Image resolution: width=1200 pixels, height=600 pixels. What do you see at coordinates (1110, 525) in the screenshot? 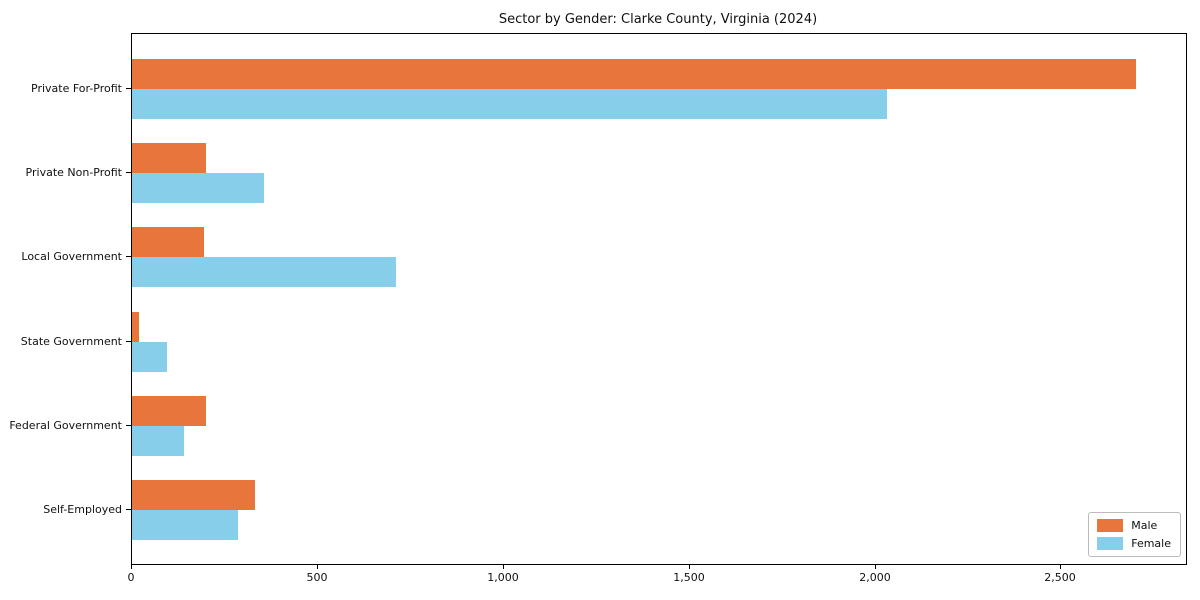
I see `legend-swatch-male` at bounding box center [1110, 525].